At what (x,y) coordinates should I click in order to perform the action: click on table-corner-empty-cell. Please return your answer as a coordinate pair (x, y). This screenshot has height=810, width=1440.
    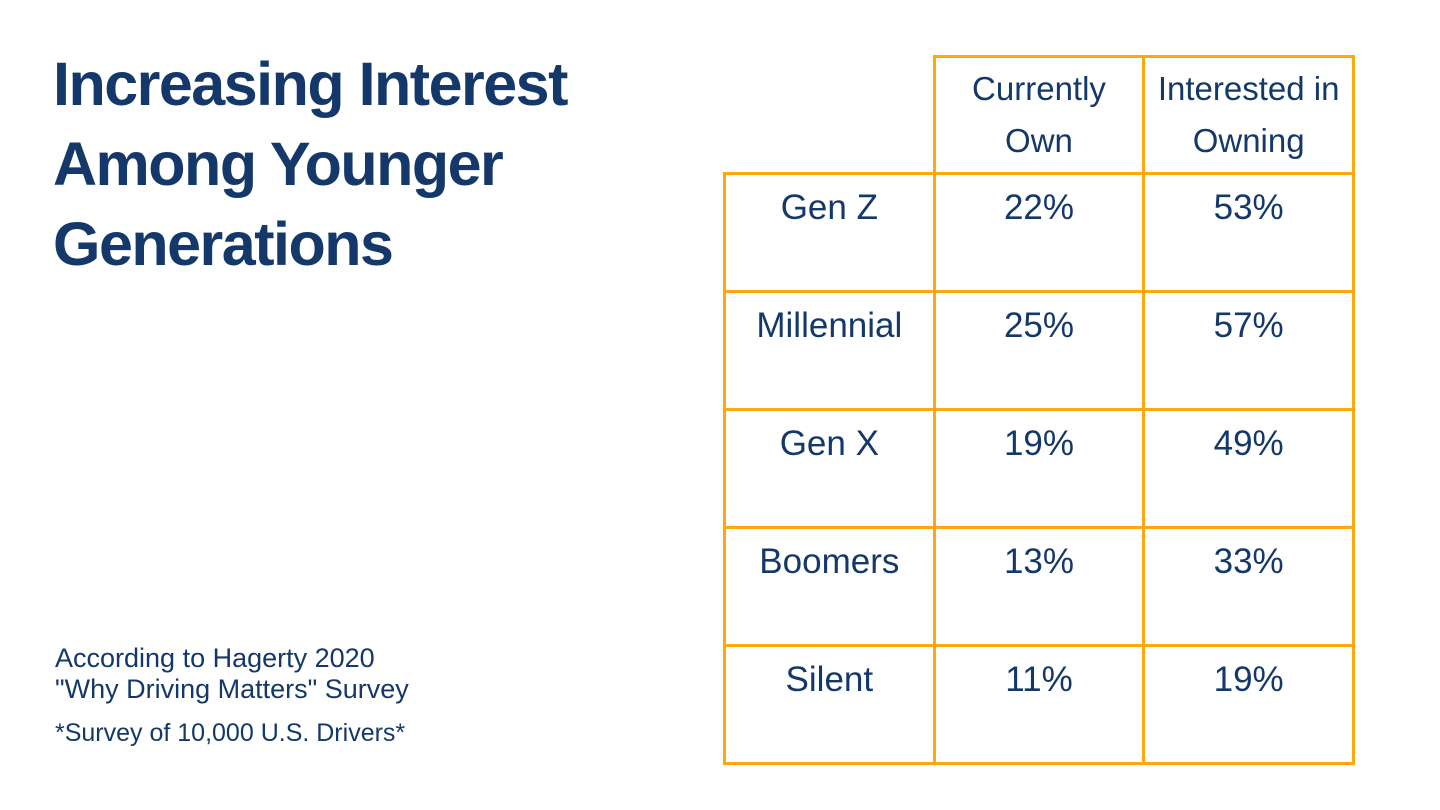
    Looking at the image, I should click on (830, 115).